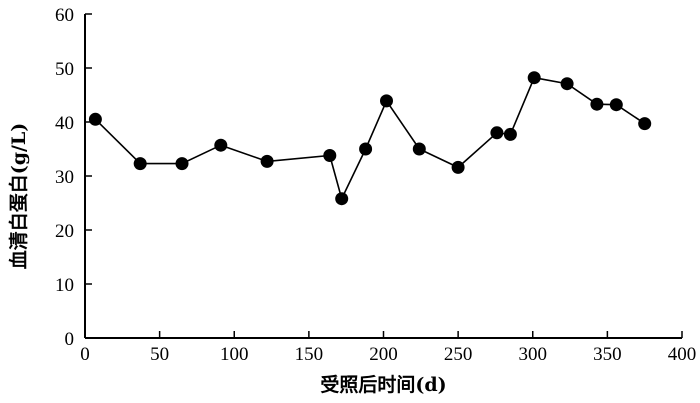 The image size is (700, 403). Describe the element at coordinates (309, 354) in the screenshot. I see `x-tick-label-150: 150` at that location.